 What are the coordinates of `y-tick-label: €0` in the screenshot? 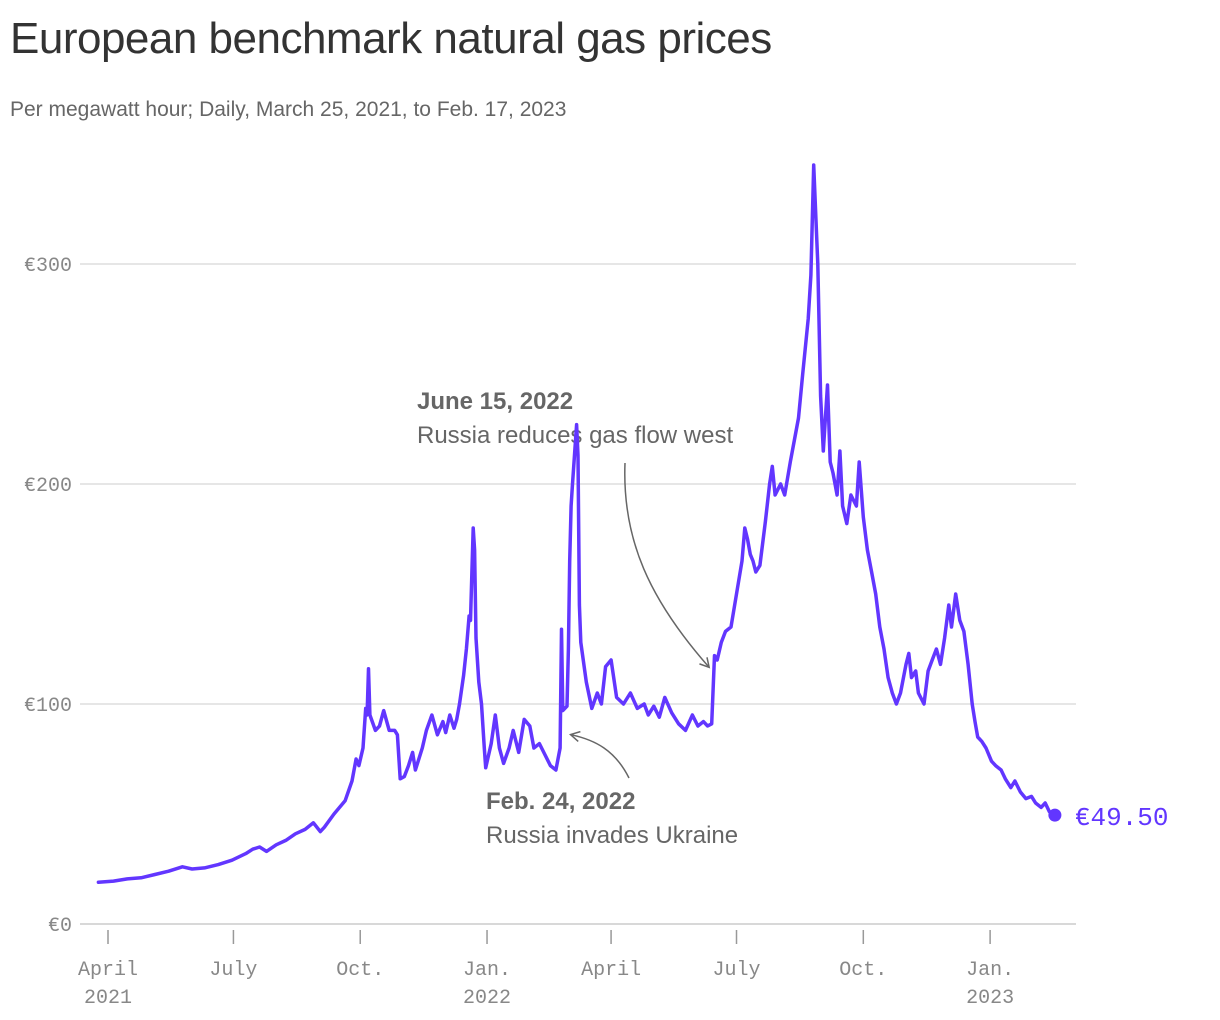 It's located at (60, 926).